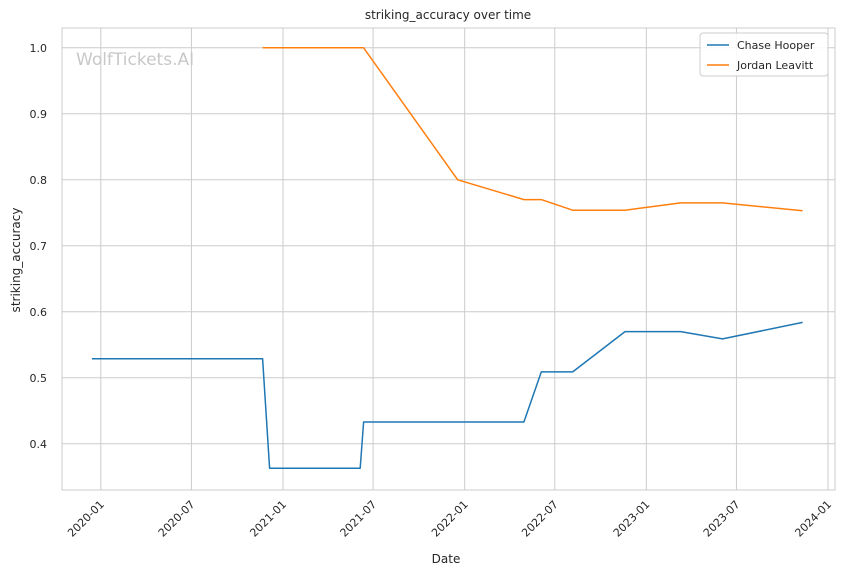 The height and width of the screenshot is (575, 854). Describe the element at coordinates (813, 519) in the screenshot. I see `x-tick-label: 2024-01` at that location.